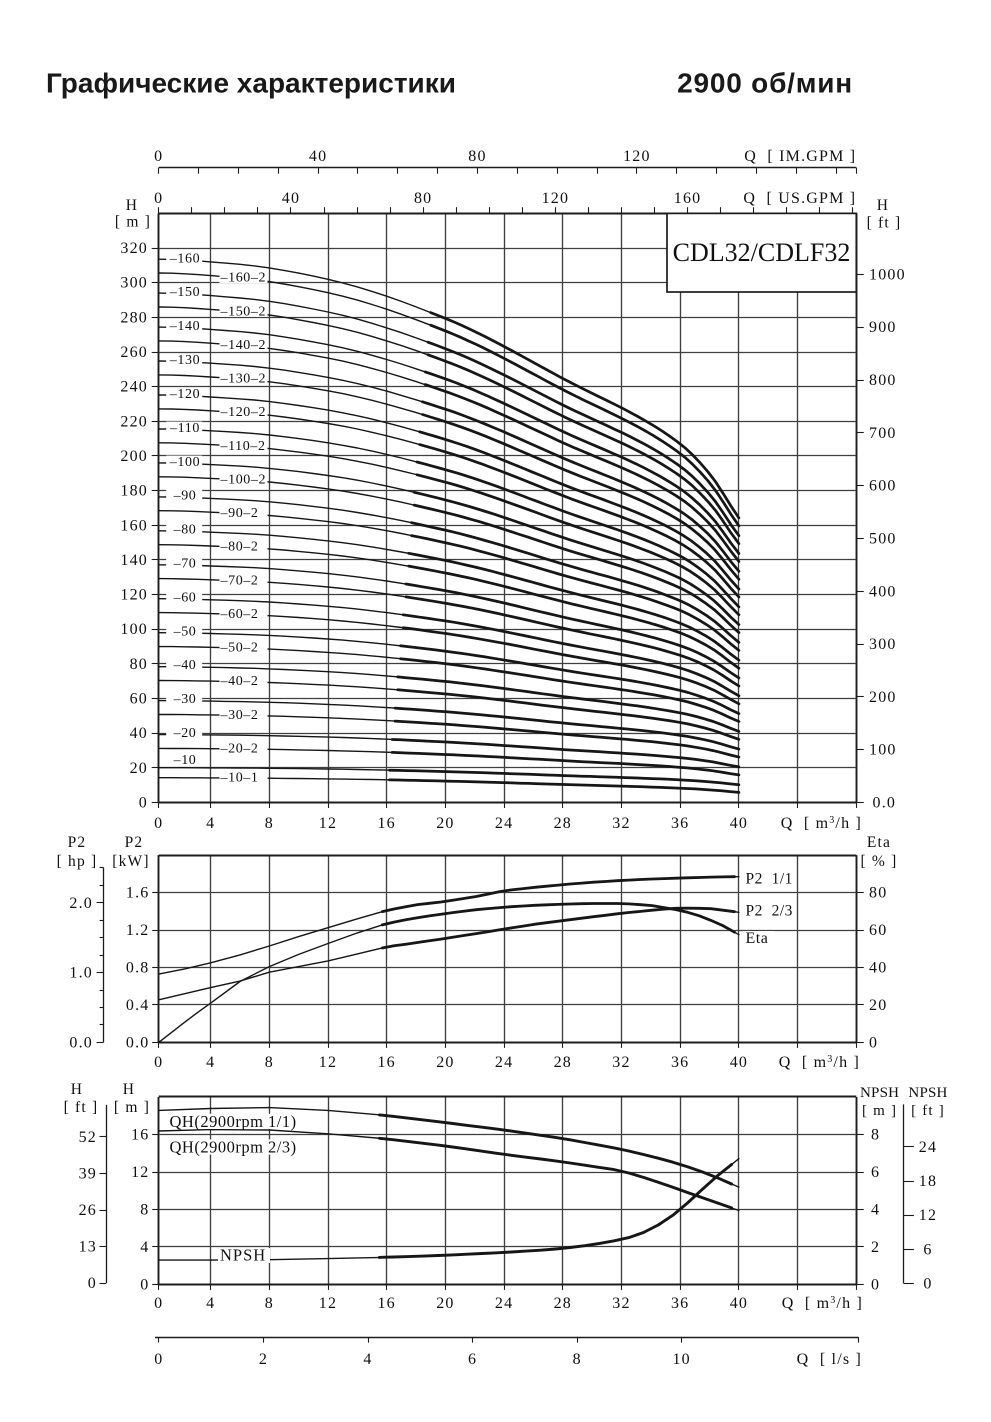 This screenshot has width=991, height=1422. Describe the element at coordinates (243, 379) in the screenshot. I see `svg-text: –130–2` at that location.